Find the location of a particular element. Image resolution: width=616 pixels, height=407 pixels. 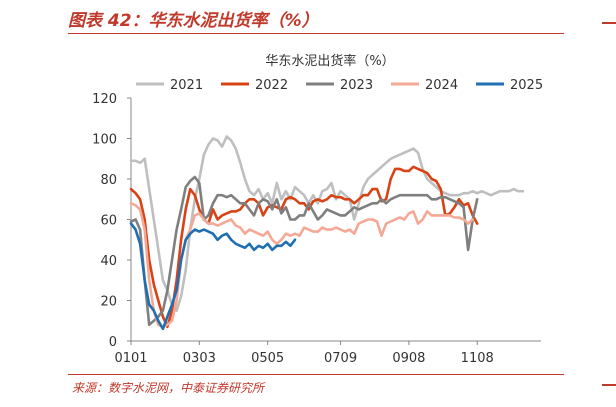

x-tick-label: 0303 is located at coordinates (199, 358).